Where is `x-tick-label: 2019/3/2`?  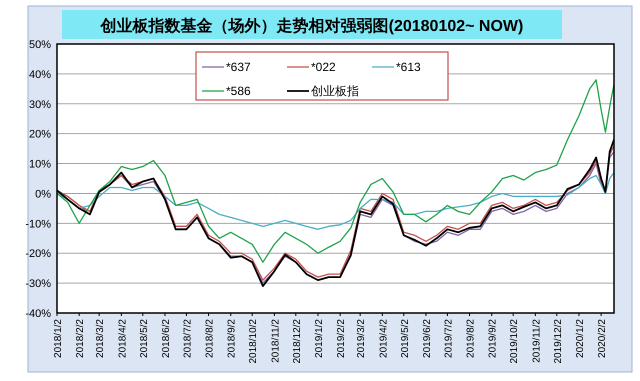
x-tick-label: 2019/3/2 is located at coordinates (362, 338).